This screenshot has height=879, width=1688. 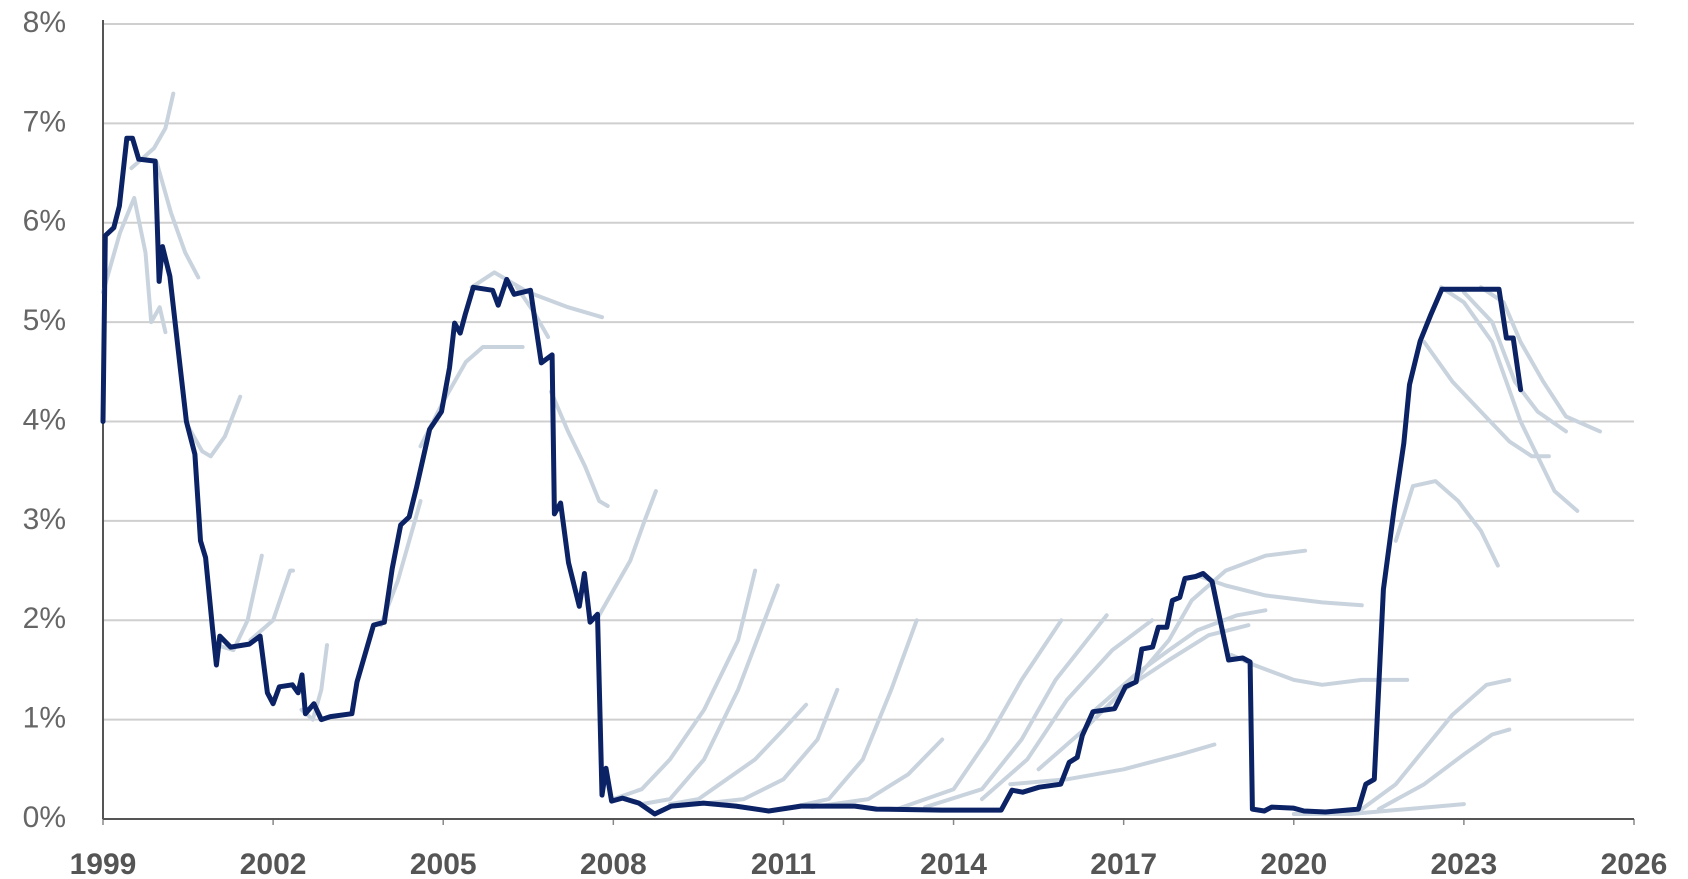 What do you see at coordinates (613, 863) in the screenshot?
I see `x-tick-label: 2008` at bounding box center [613, 863].